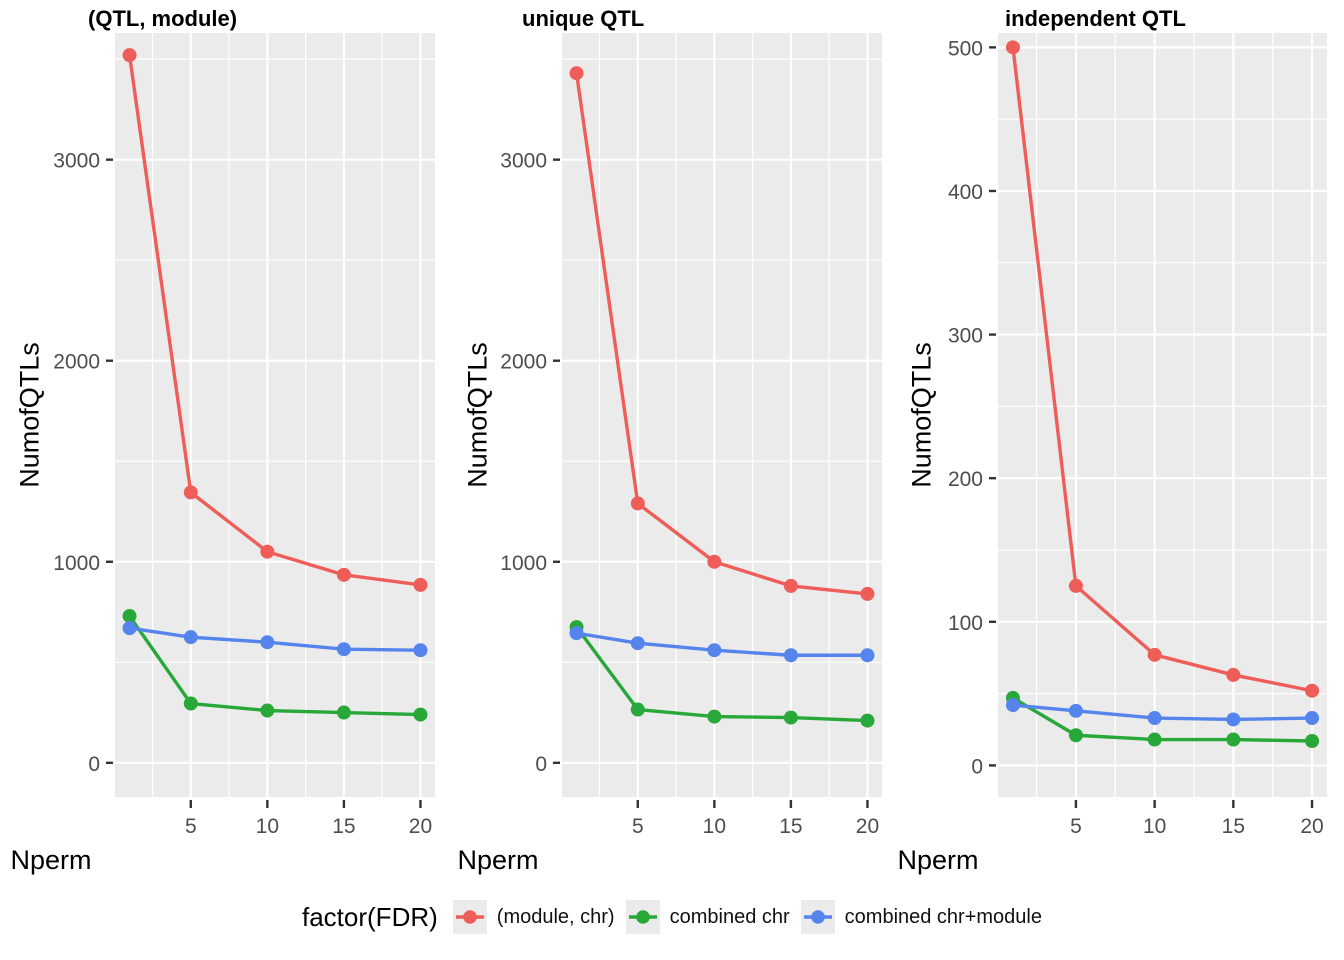 This screenshot has width=1344, height=960. Describe the element at coordinates (965, 336) in the screenshot. I see `y-tick-label: 300` at that location.